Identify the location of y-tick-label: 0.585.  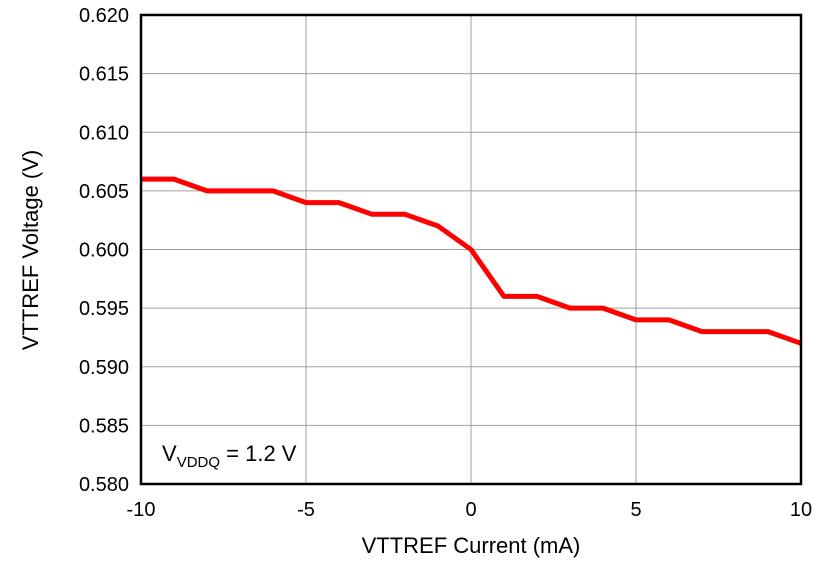
(104, 426).